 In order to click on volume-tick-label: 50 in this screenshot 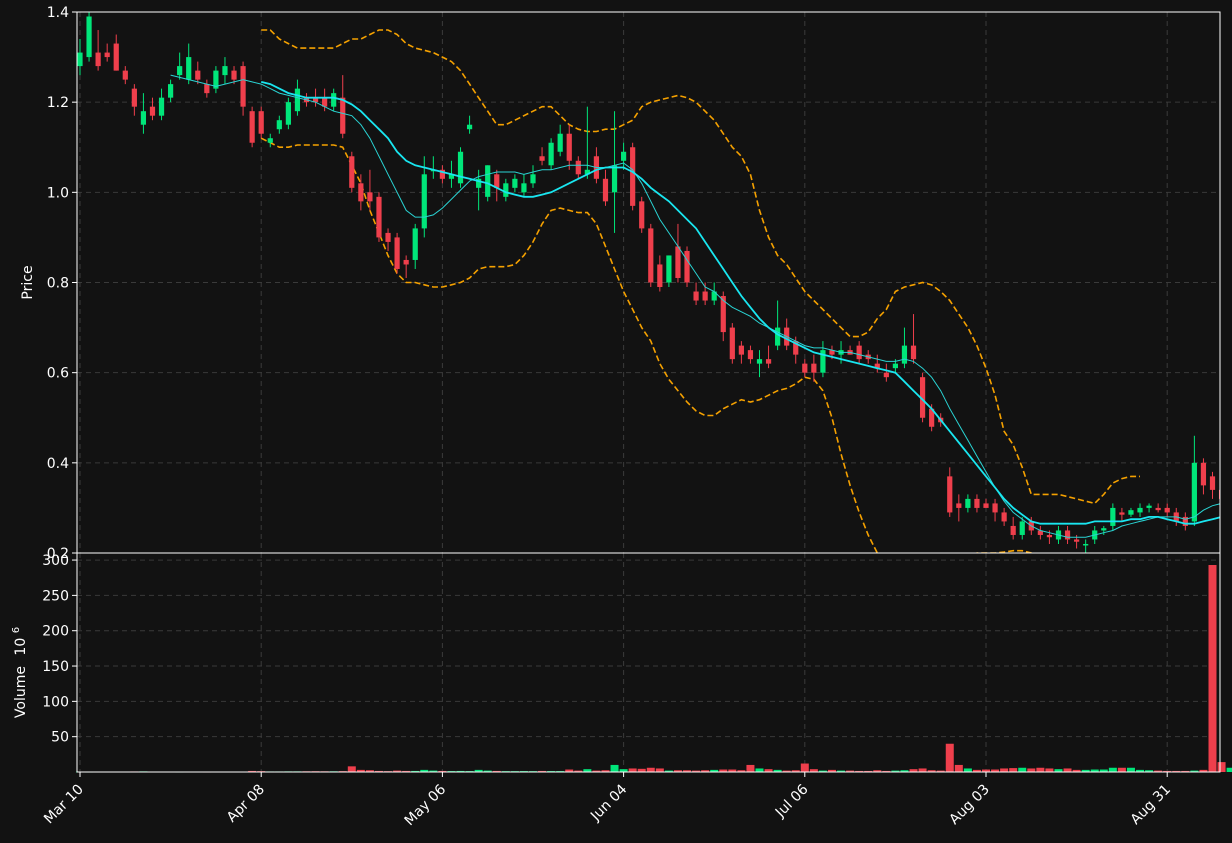, I will do `click(60, 738)`.